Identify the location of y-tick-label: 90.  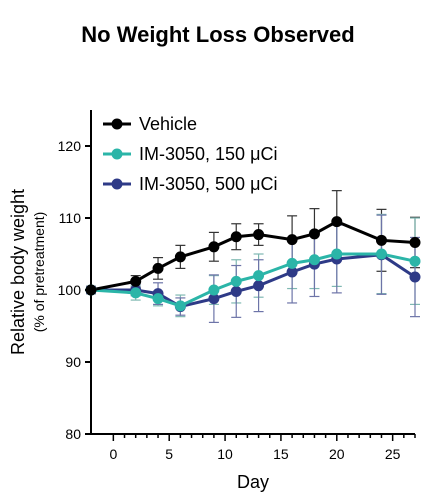
(73, 362).